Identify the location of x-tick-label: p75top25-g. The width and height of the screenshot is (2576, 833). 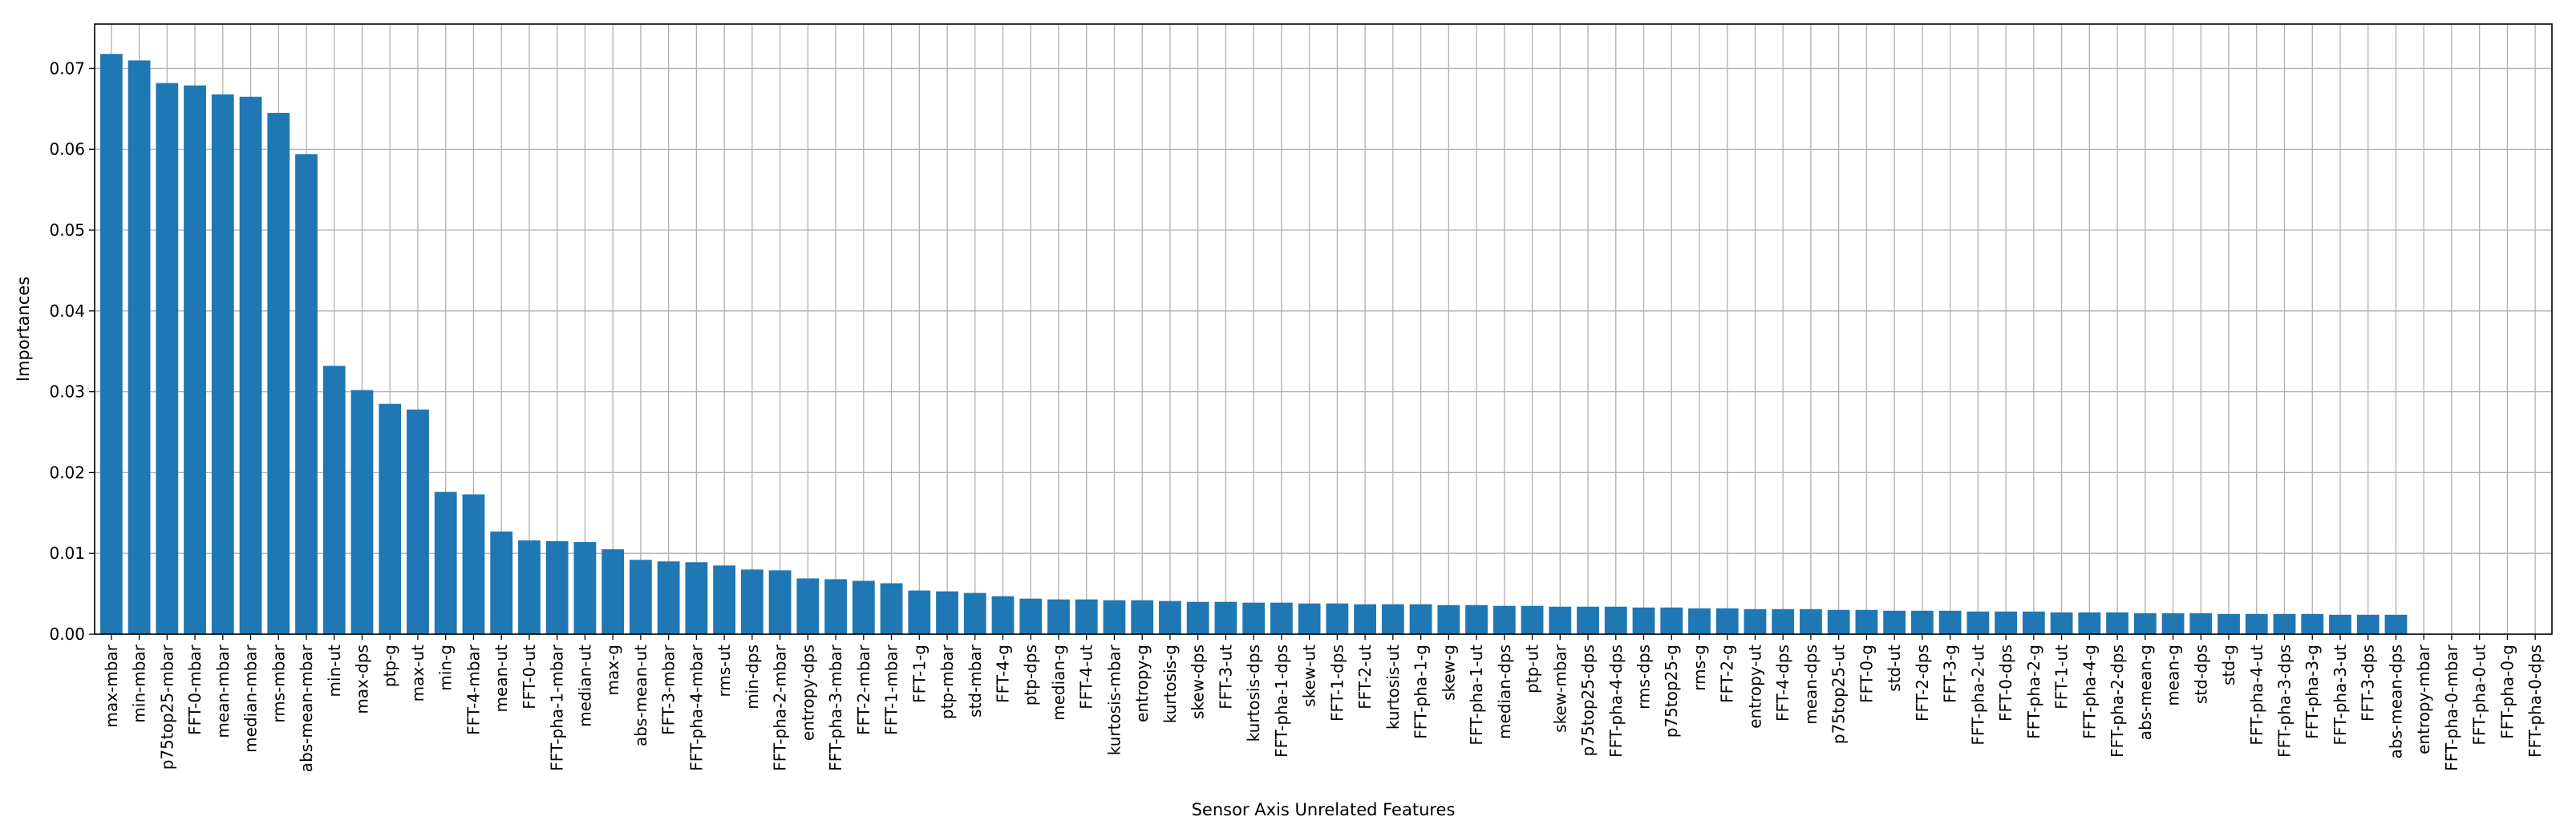
(1671, 691).